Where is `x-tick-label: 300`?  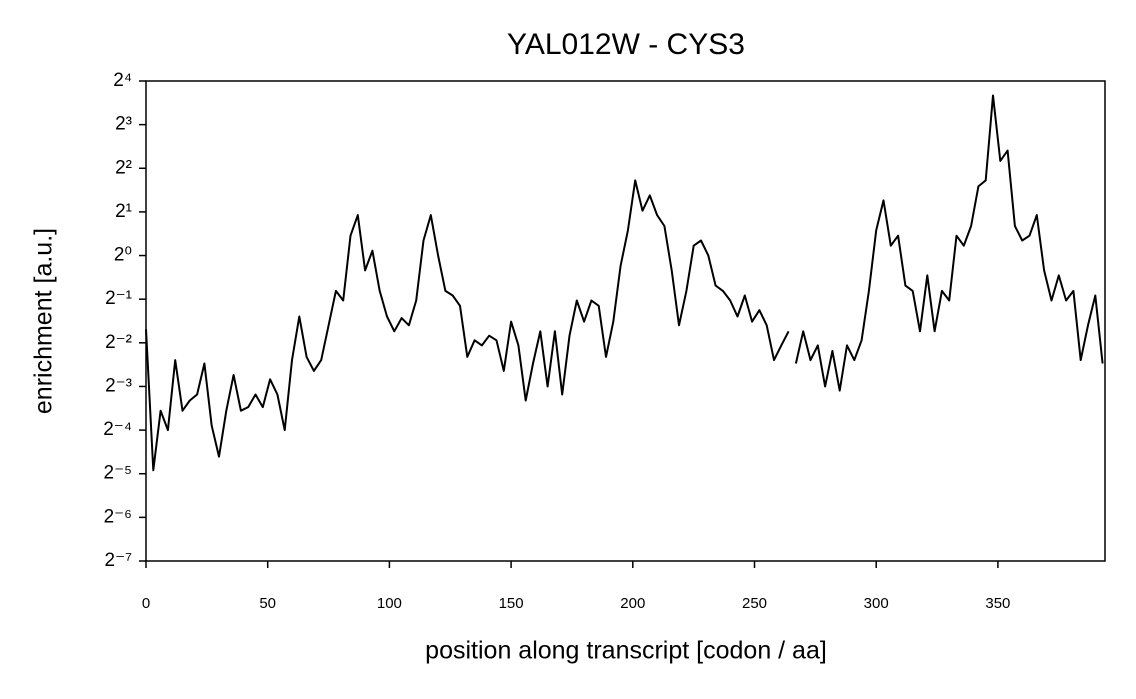
x-tick-label: 300 is located at coordinates (876, 603).